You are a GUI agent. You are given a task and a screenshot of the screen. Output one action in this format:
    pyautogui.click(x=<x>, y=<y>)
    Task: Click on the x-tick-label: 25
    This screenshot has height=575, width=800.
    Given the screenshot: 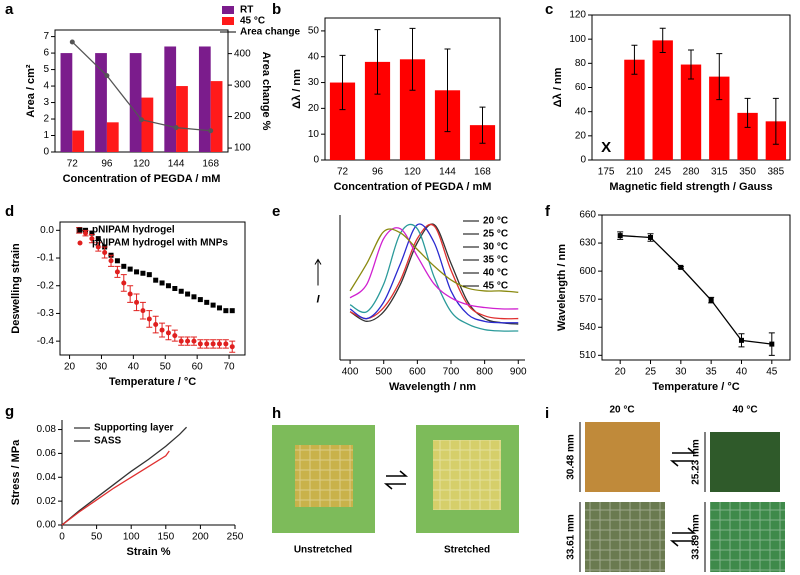 What is the action you would take?
    pyautogui.click(x=651, y=372)
    